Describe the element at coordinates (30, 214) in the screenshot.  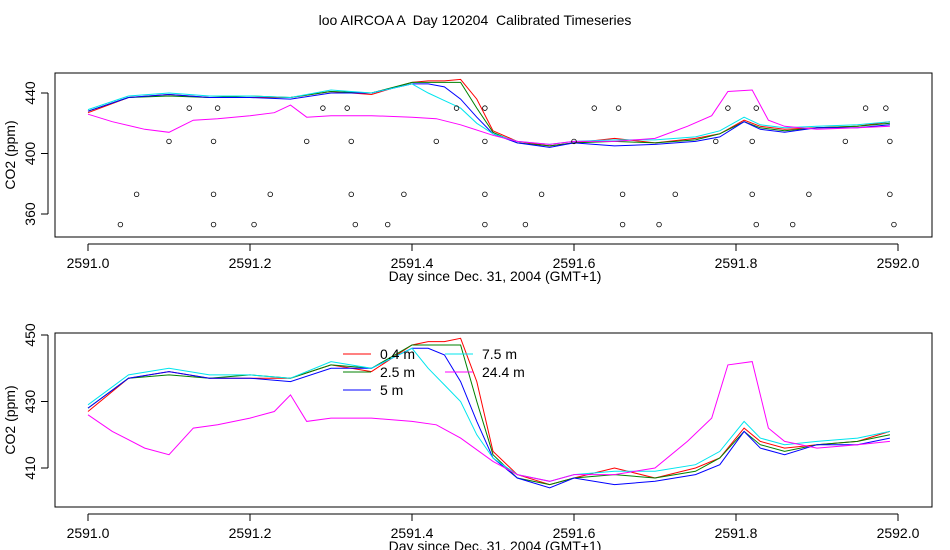
I see `y-tick-label: 360` at that location.